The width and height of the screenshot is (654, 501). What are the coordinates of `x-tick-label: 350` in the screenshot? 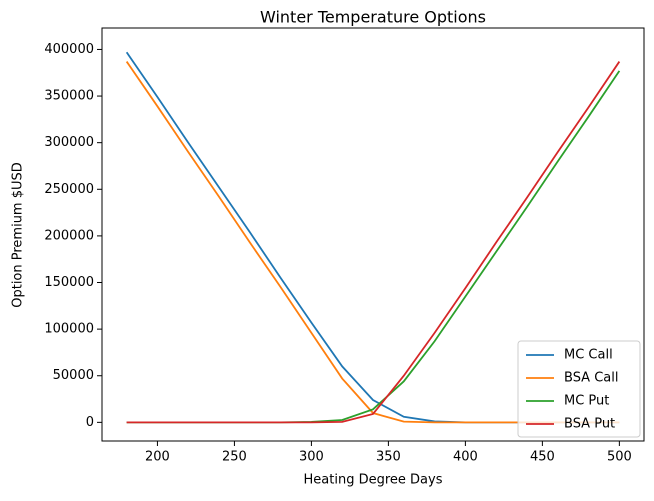 It's located at (388, 457).